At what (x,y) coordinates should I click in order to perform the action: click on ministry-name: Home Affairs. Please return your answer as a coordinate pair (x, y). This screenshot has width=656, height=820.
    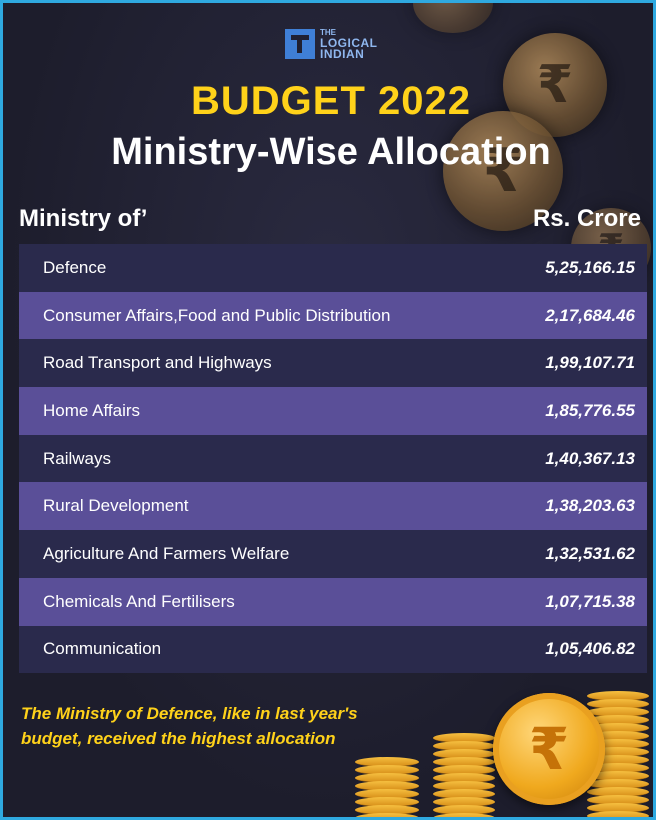
    Looking at the image, I should click on (92, 410).